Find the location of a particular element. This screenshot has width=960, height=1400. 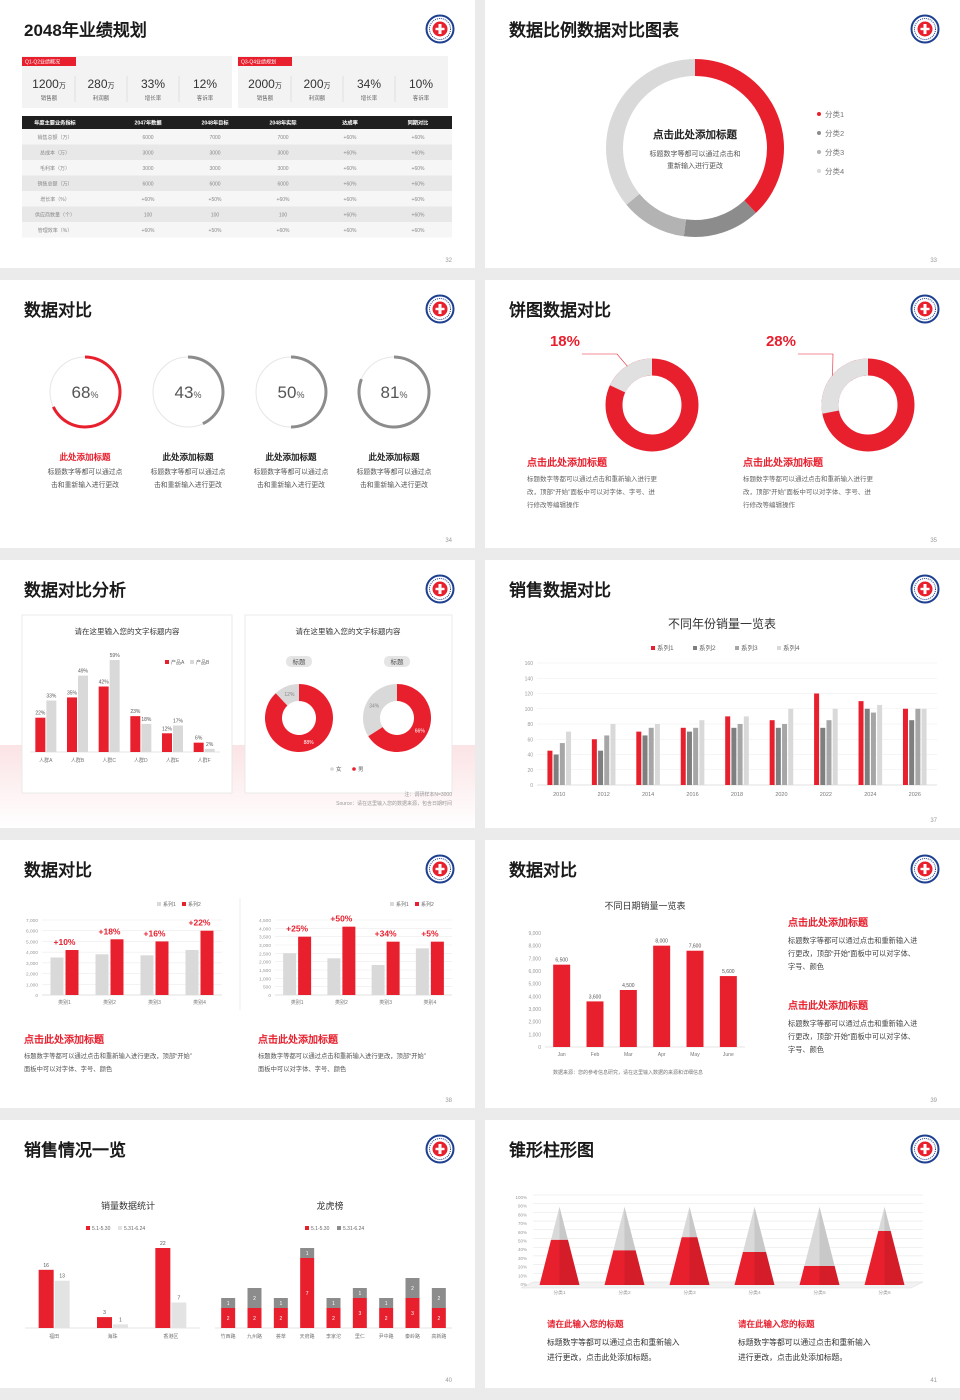

data-label: 33% is located at coordinates (51, 697).